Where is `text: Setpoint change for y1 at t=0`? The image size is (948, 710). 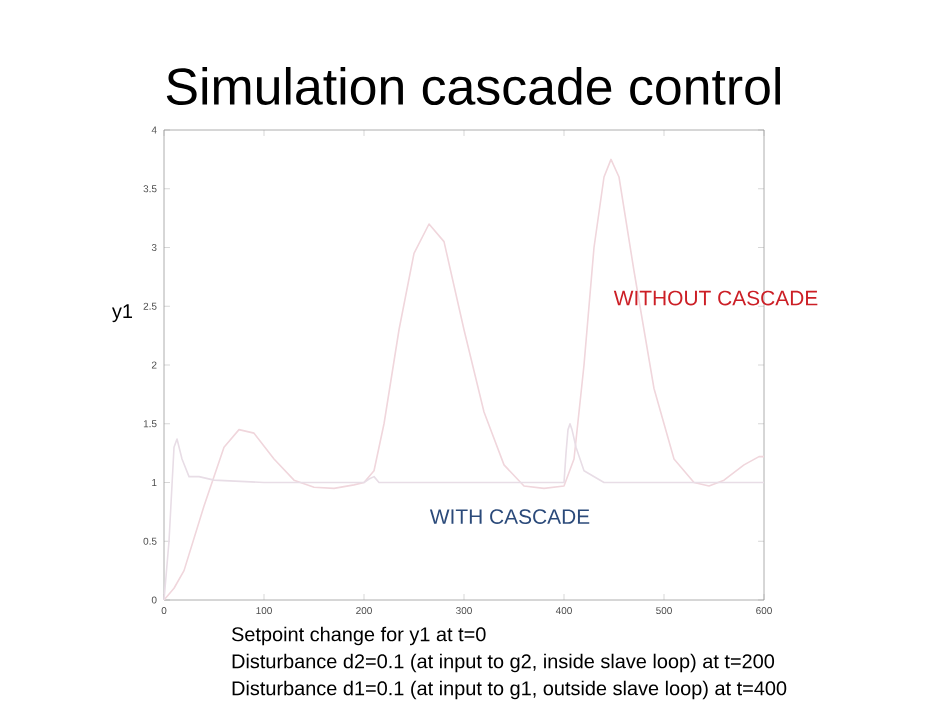
text: Setpoint change for y1 at t=0 is located at coordinates (358, 636).